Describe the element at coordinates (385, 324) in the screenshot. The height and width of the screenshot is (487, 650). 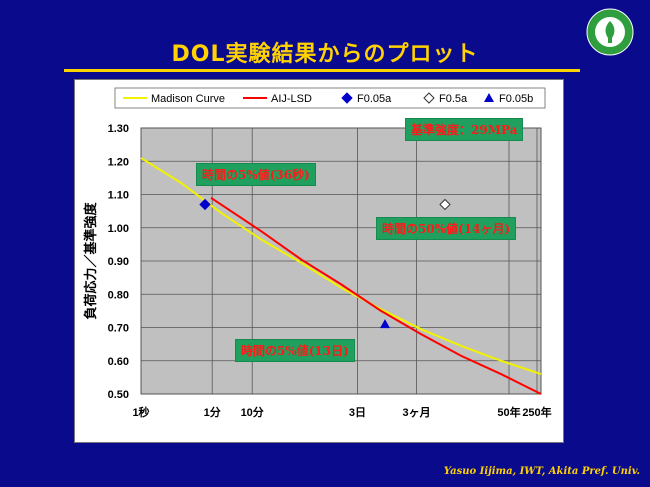
I see `marker-f0-05b` at that location.